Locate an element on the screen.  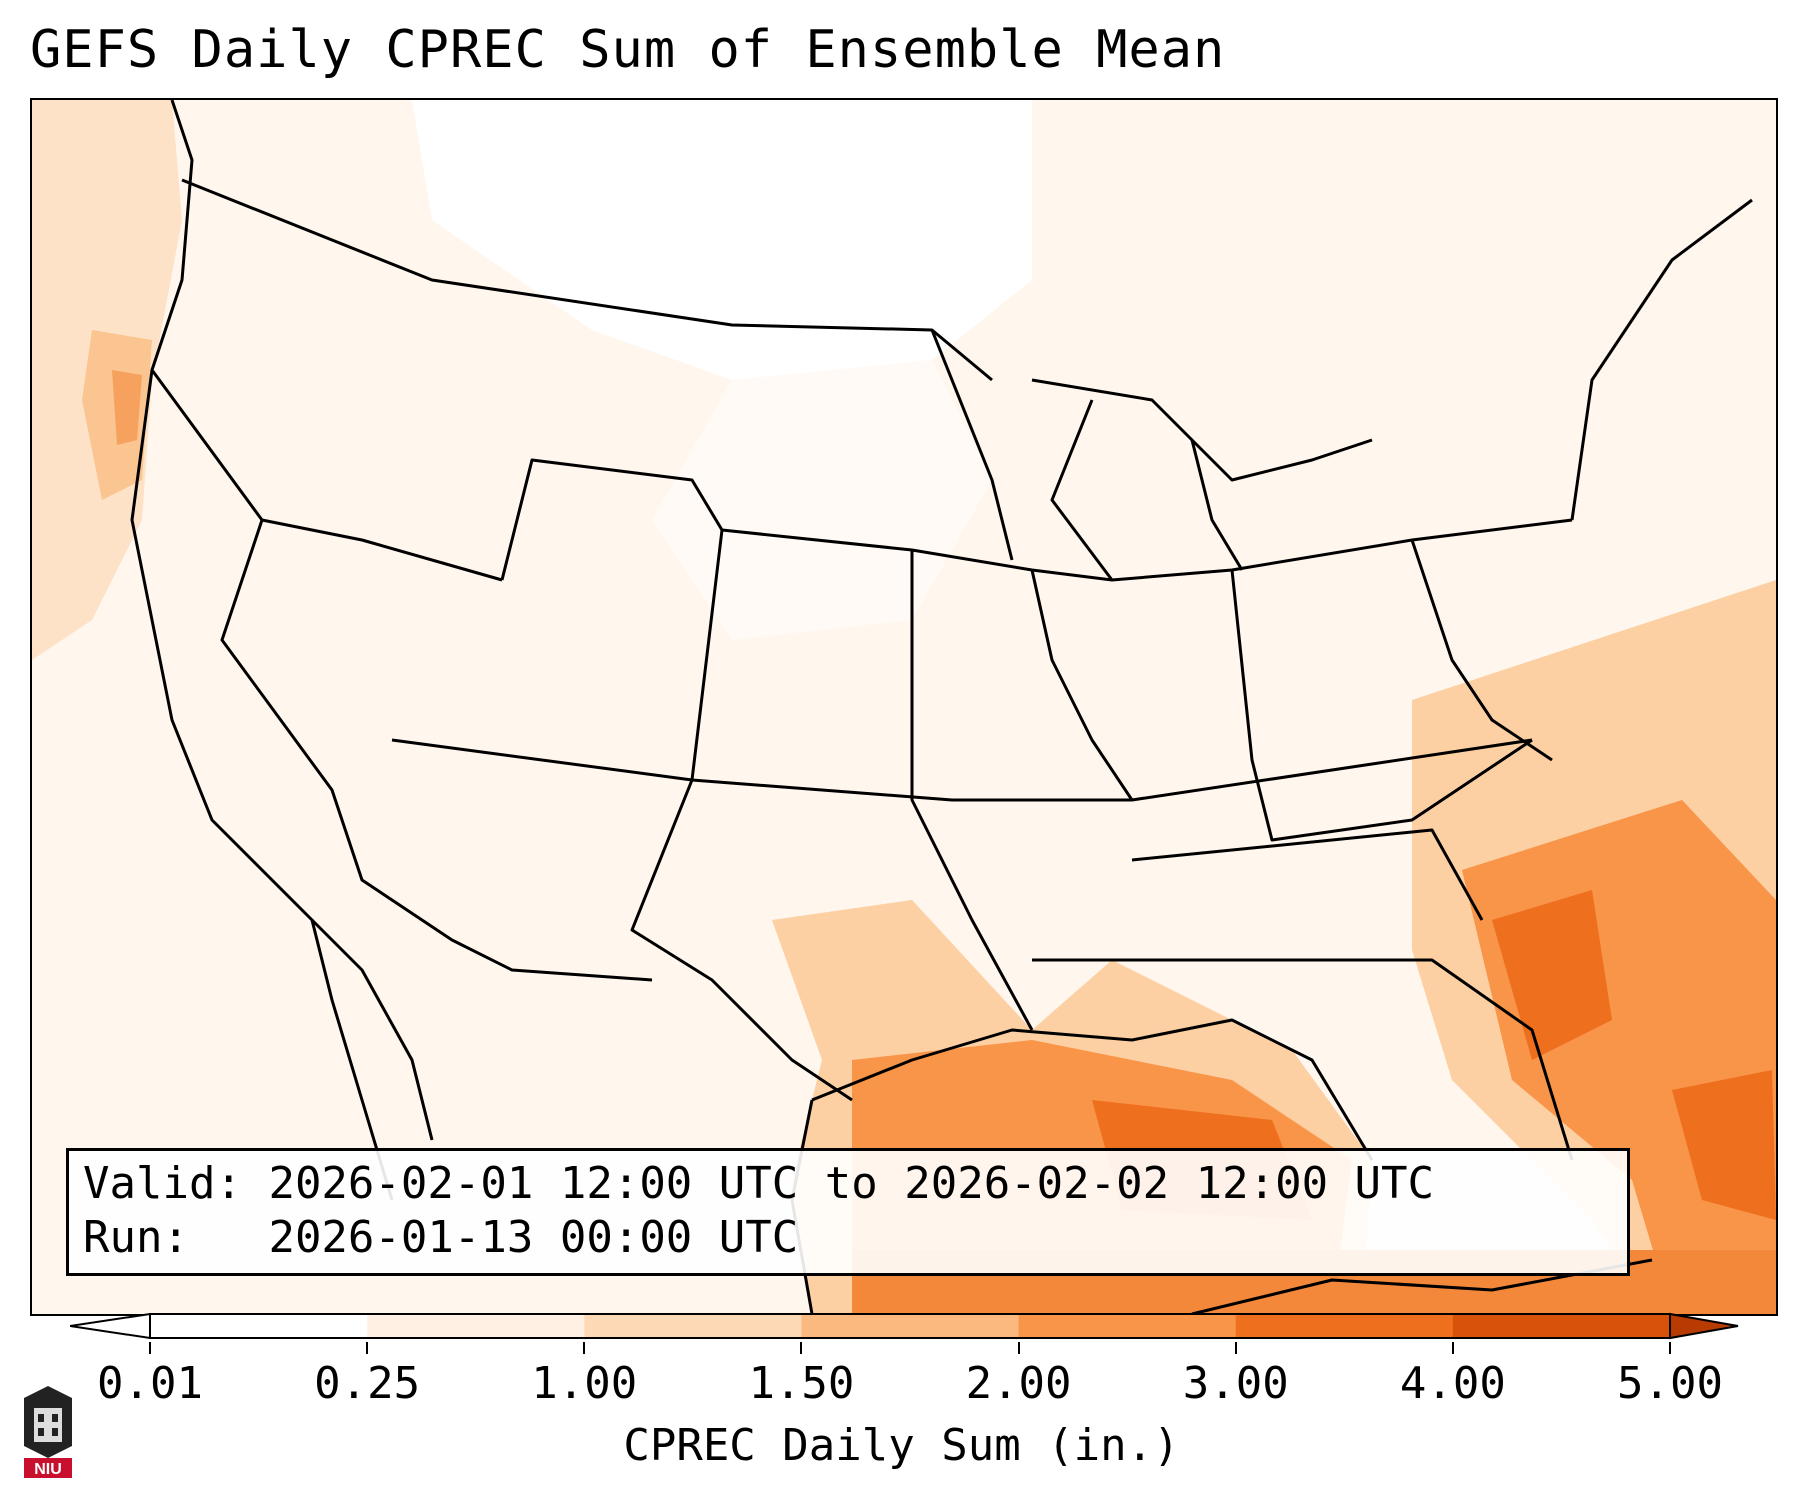
colorbar-tick-label: 4.00 is located at coordinates (1452, 1383).